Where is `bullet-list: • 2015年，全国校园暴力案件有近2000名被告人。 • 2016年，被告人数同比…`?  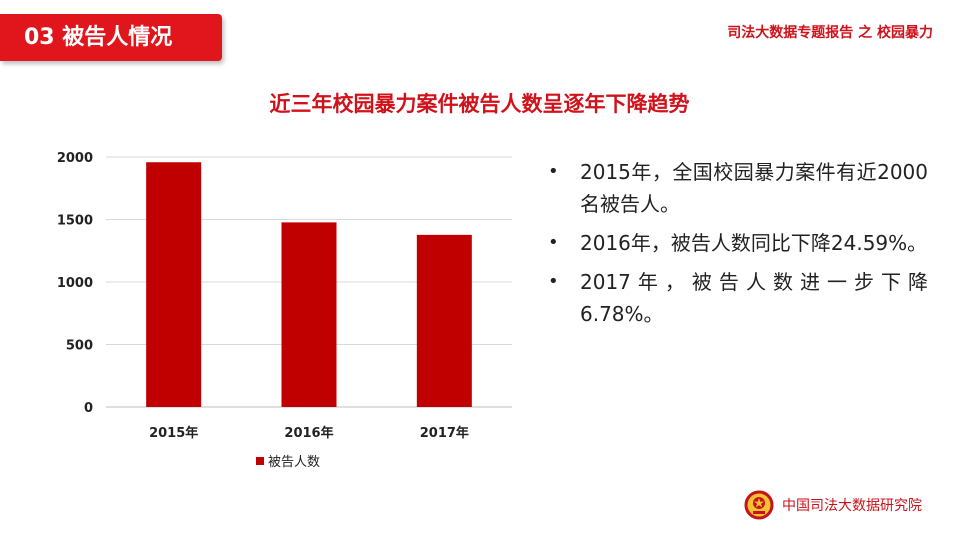
bullet-list: • 2015年，全国校园暴力案件有近2000名被告人。 • 2016年，被告人数同比… is located at coordinates (738, 246).